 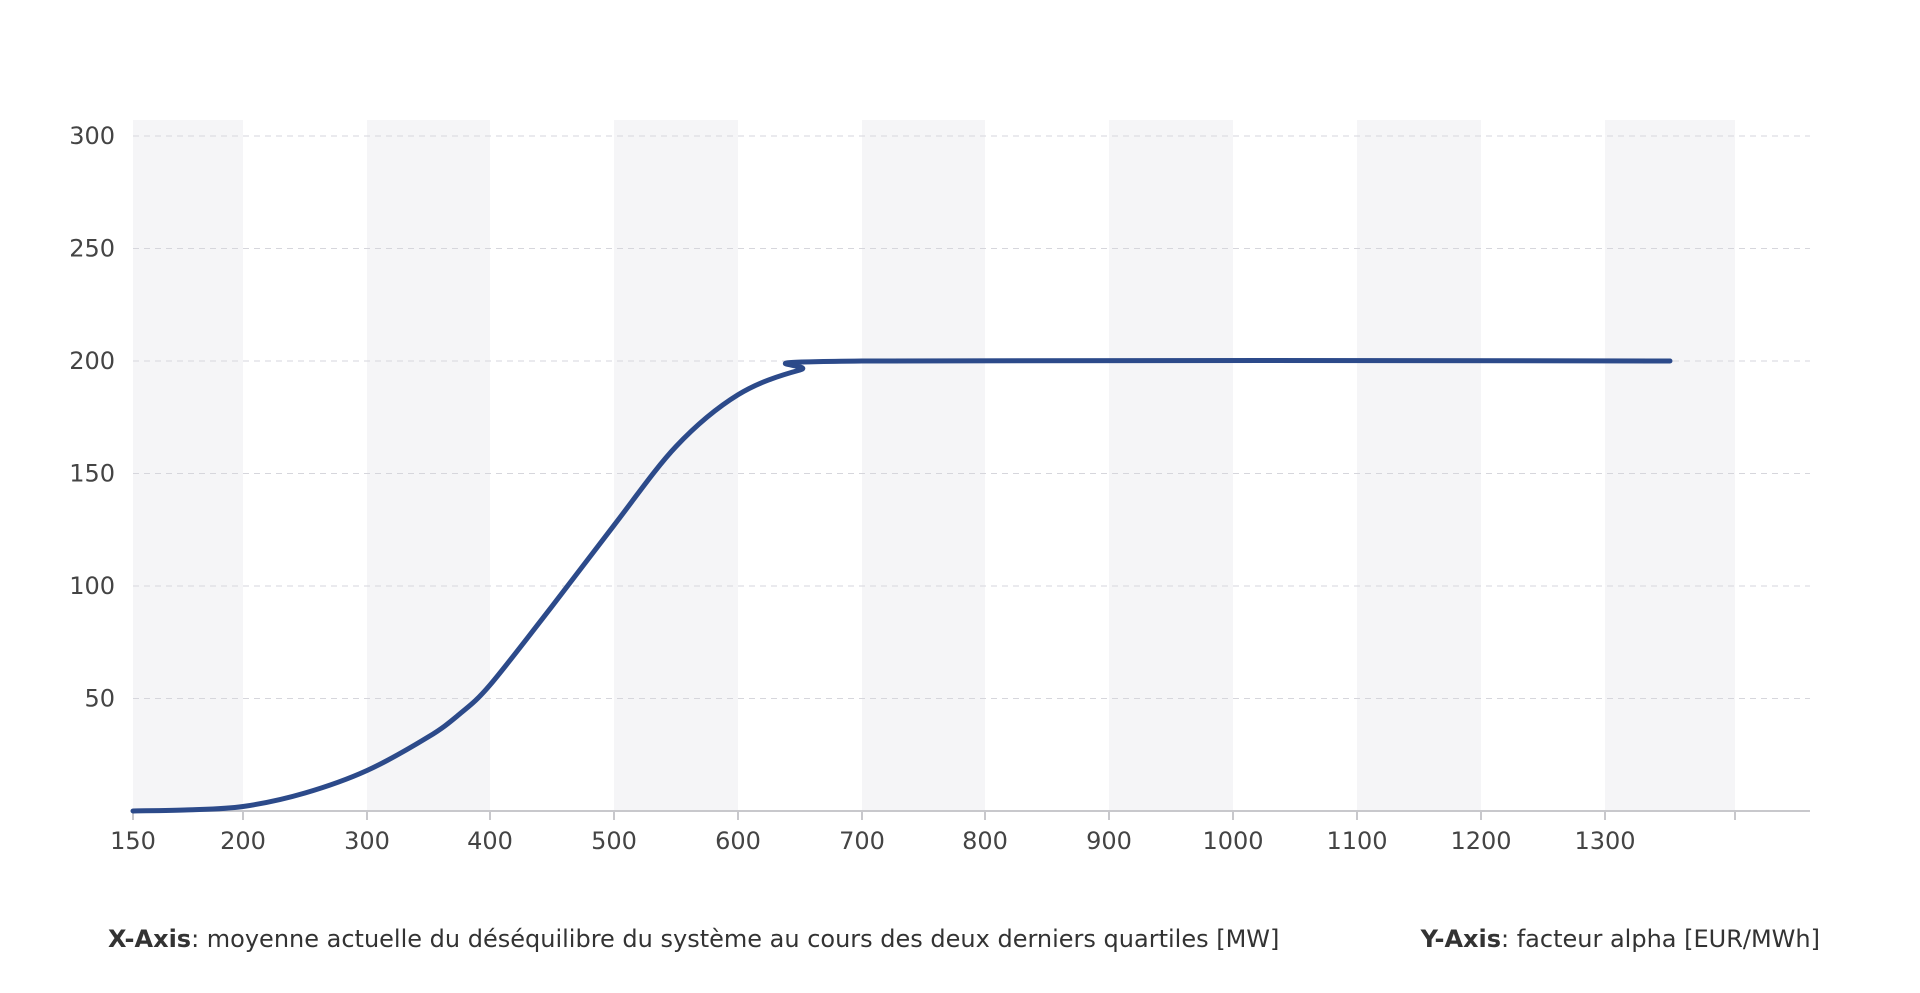 I want to click on y-tick-label: 250, so click(x=92, y=249).